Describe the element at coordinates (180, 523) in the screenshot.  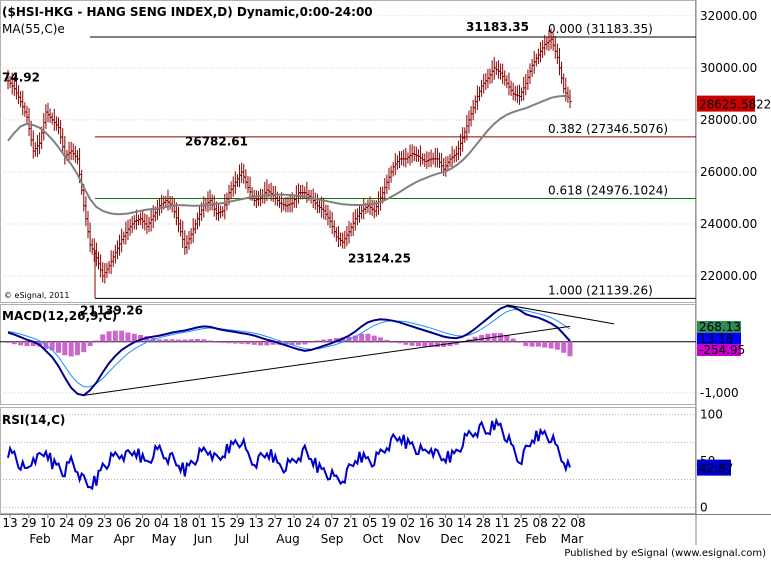
I see `x-day-label: 18` at that location.